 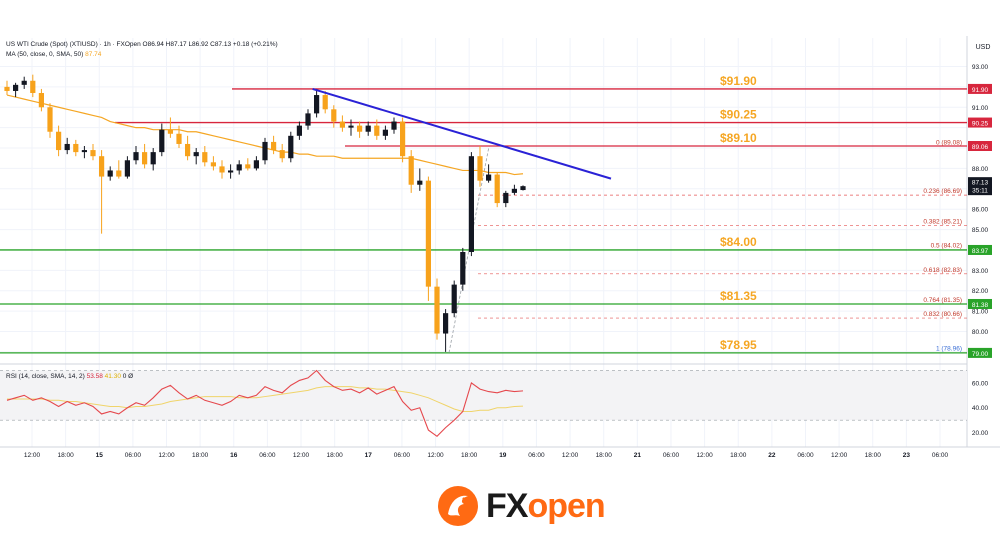 I want to click on ma-legend: MA (50, close, 0, SMA, 50) 87.74, so click(x=53, y=54).